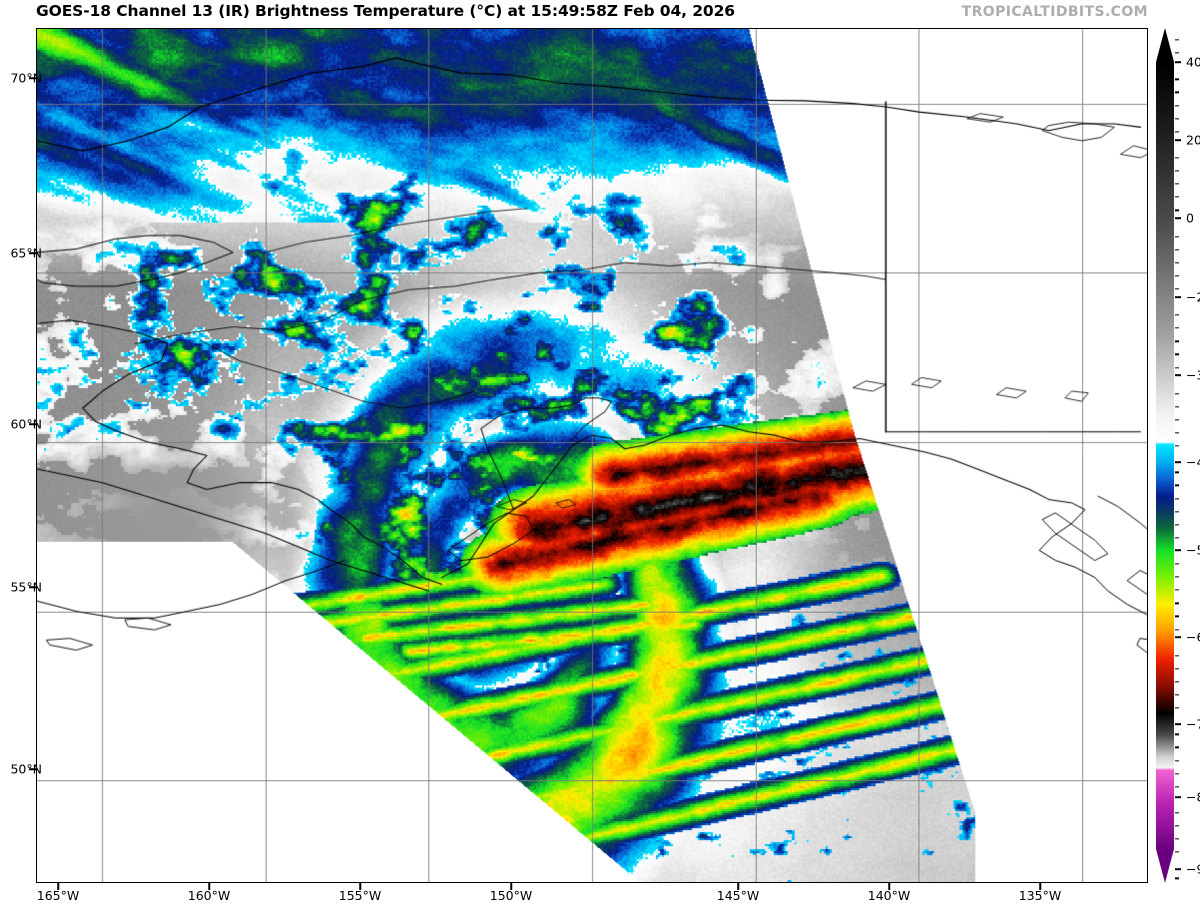  I want to click on colorbar, so click(1165, 455).